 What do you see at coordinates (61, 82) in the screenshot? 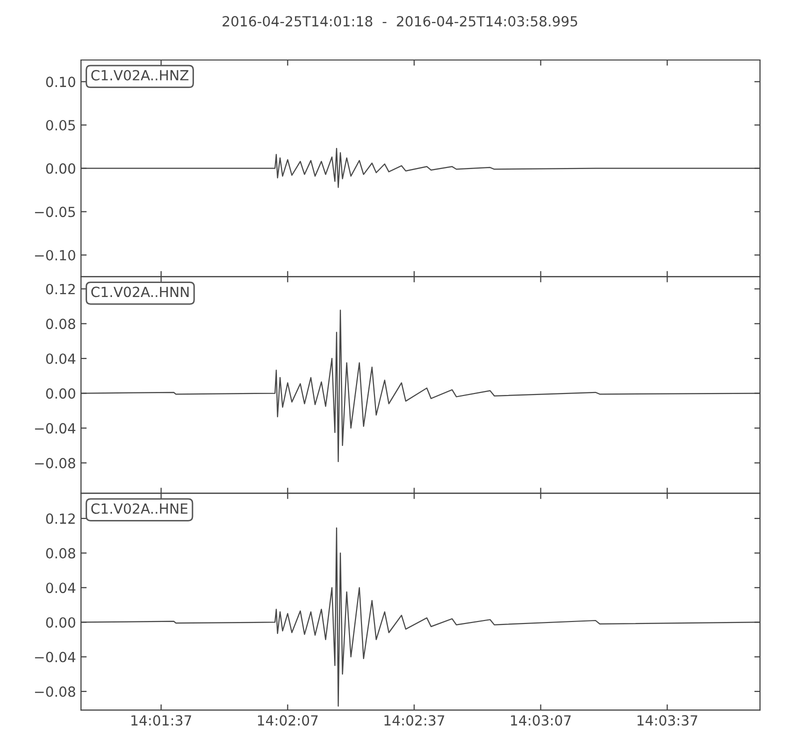
I see `y-tick-label: 0.10` at bounding box center [61, 82].